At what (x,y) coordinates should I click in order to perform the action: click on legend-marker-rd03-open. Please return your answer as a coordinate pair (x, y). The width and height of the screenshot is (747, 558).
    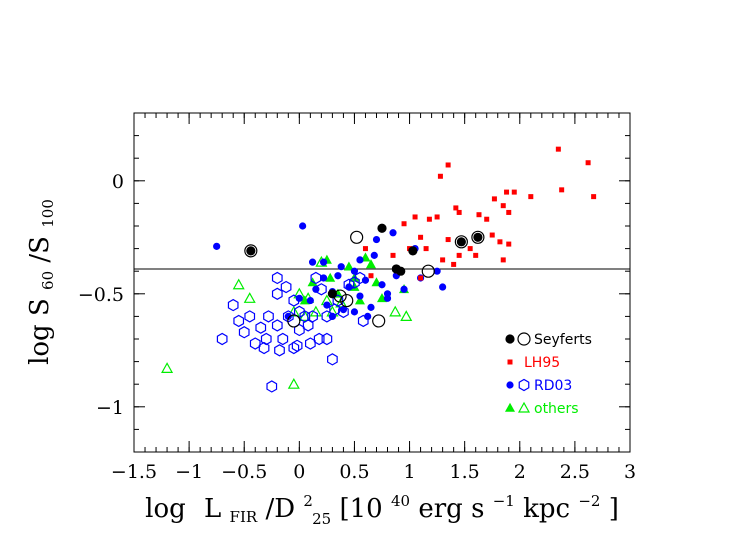
    Looking at the image, I should click on (524, 385).